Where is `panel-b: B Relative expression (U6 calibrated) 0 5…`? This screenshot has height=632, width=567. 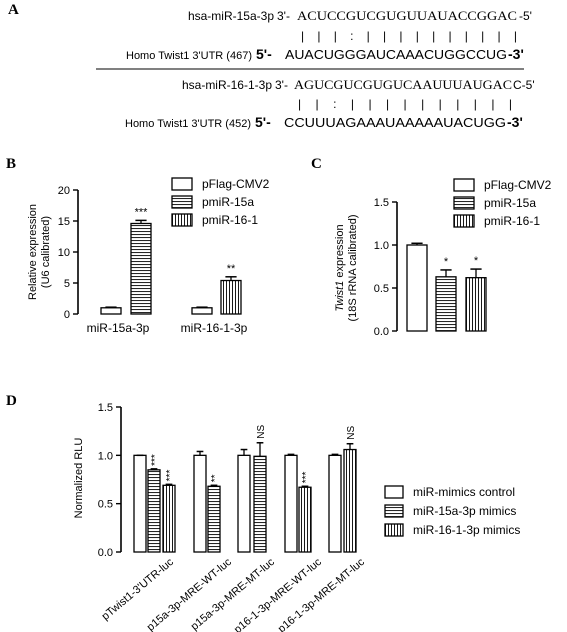
panel-b: B Relative expression (U6 calibrated) 0 5… is located at coordinates (138, 245).